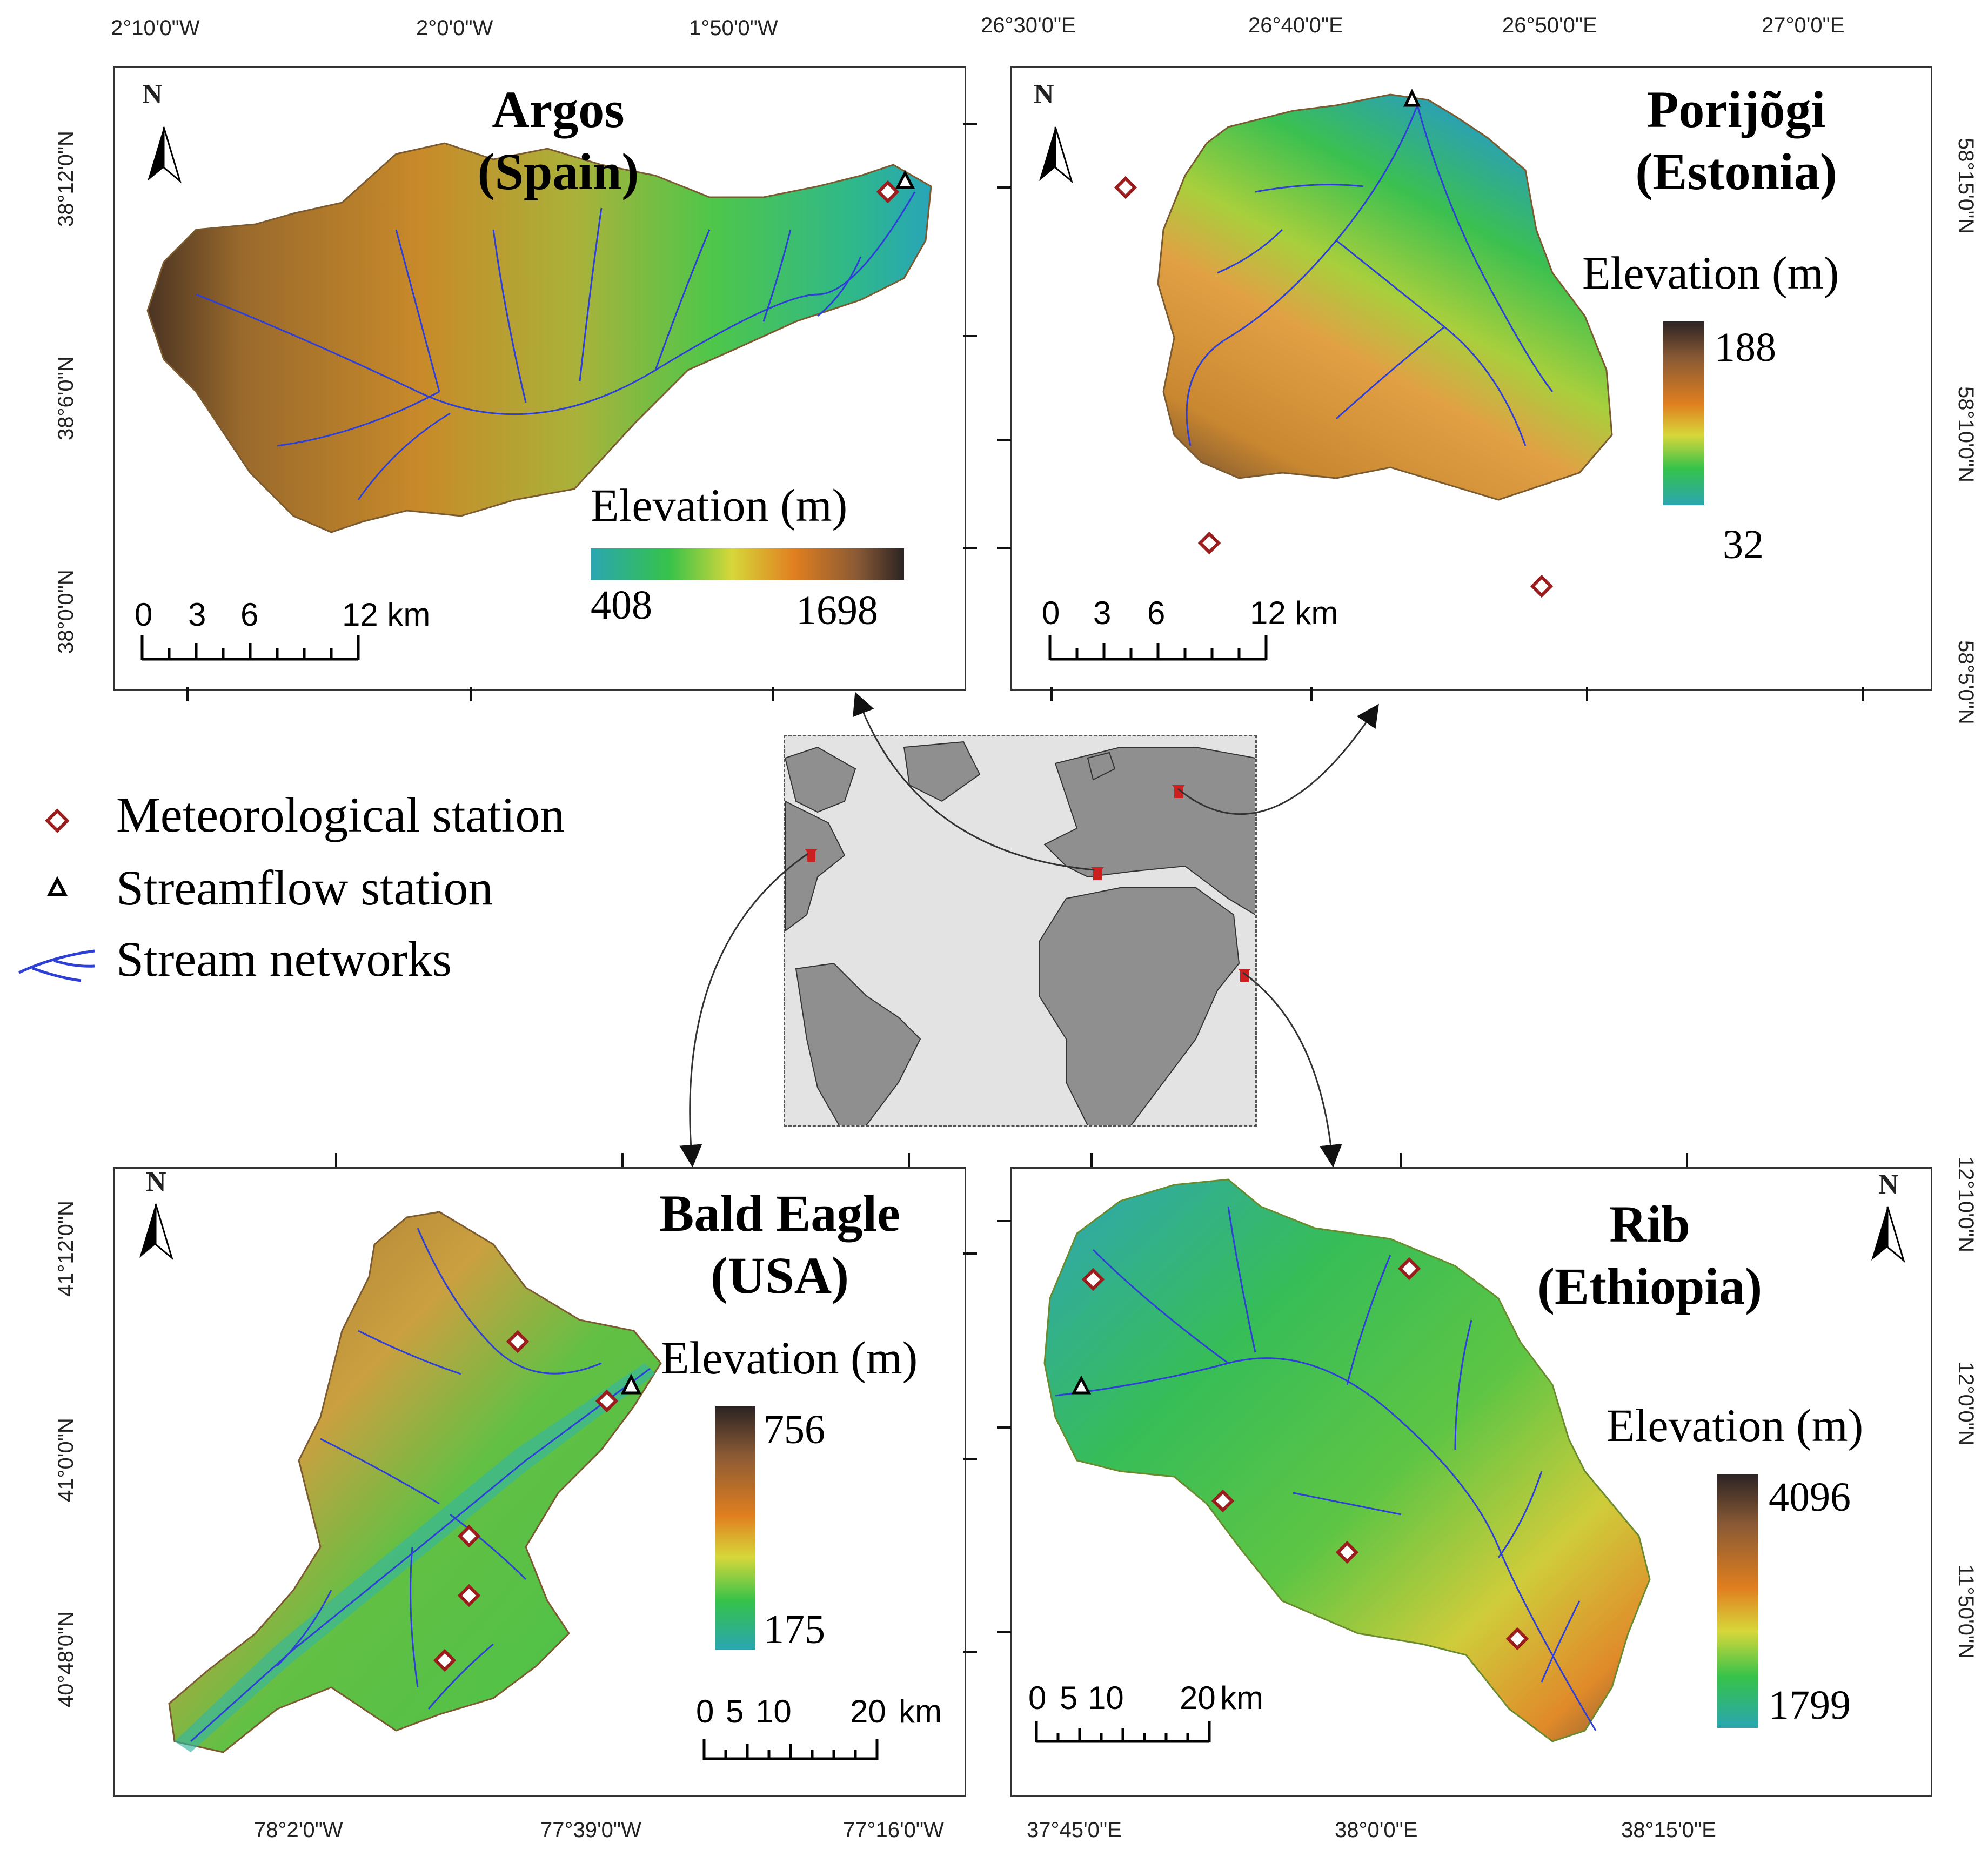  I want to click on legend-stream-networks-label: Stream networks, so click(284, 959).